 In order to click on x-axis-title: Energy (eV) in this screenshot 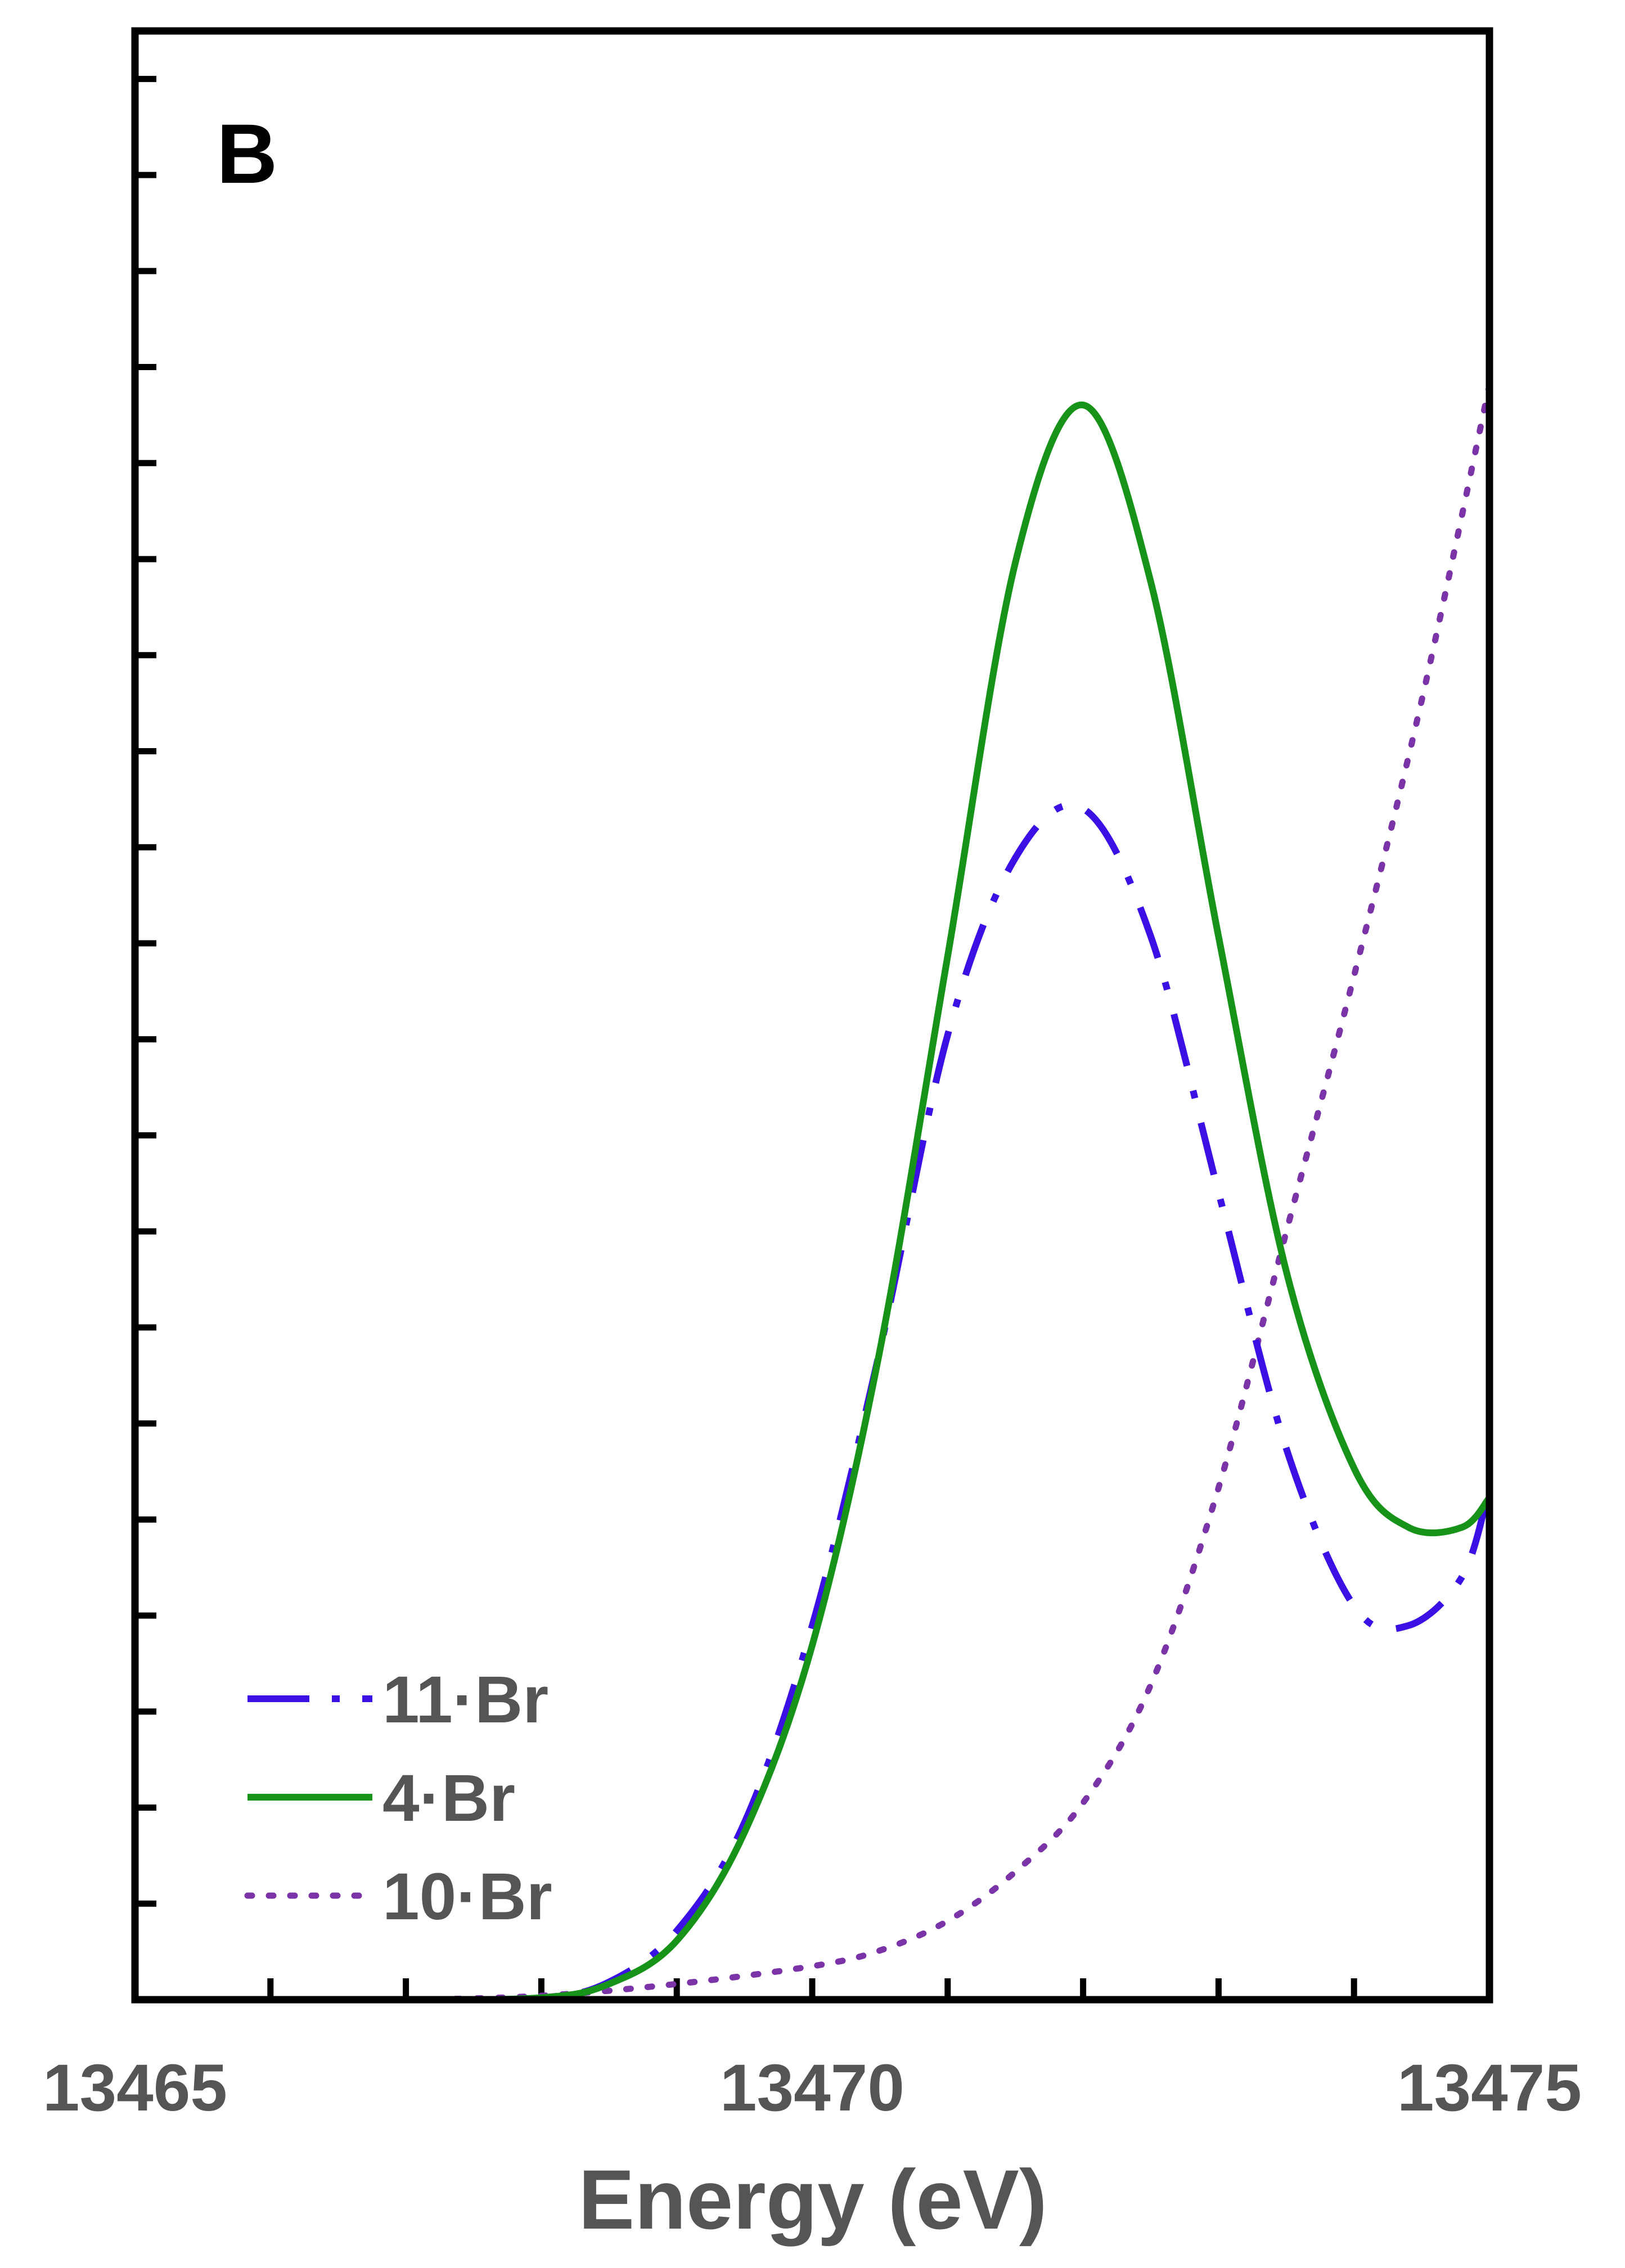, I will do `click(812, 2199)`.